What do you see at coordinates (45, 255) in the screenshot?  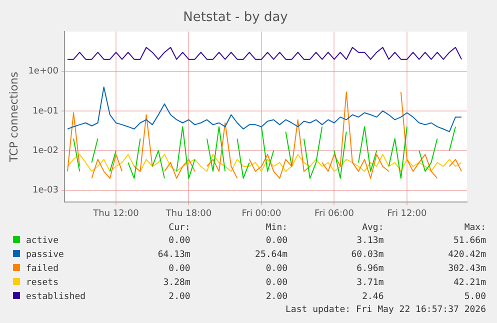 I see `legend-label: passive` at bounding box center [45, 255].